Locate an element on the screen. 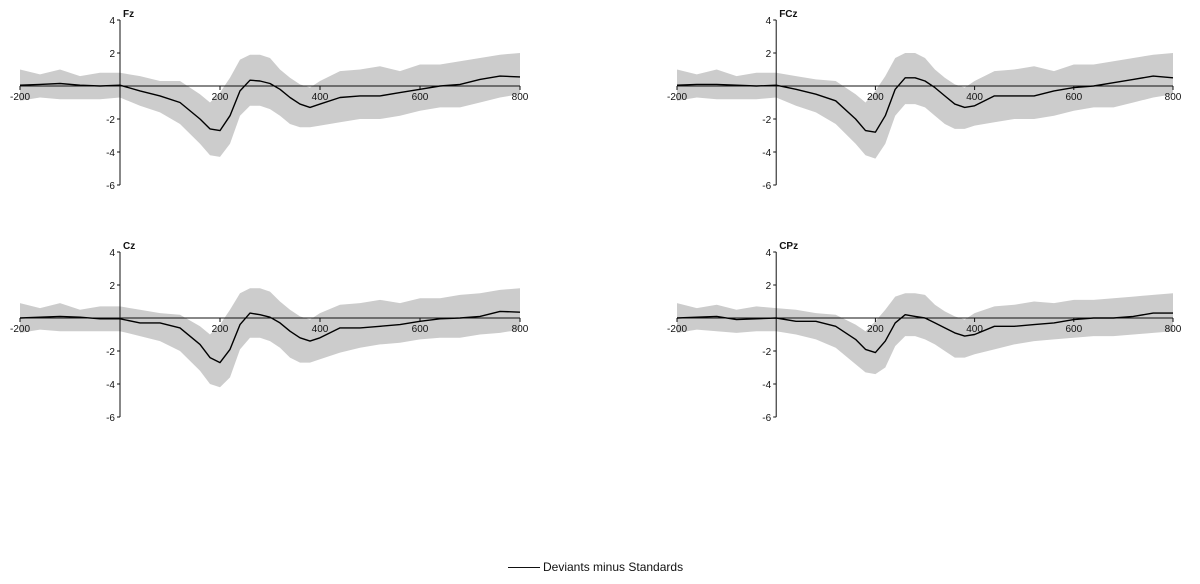 This screenshot has width=1200, height=584. panel-title: Fz is located at coordinates (128, 14).